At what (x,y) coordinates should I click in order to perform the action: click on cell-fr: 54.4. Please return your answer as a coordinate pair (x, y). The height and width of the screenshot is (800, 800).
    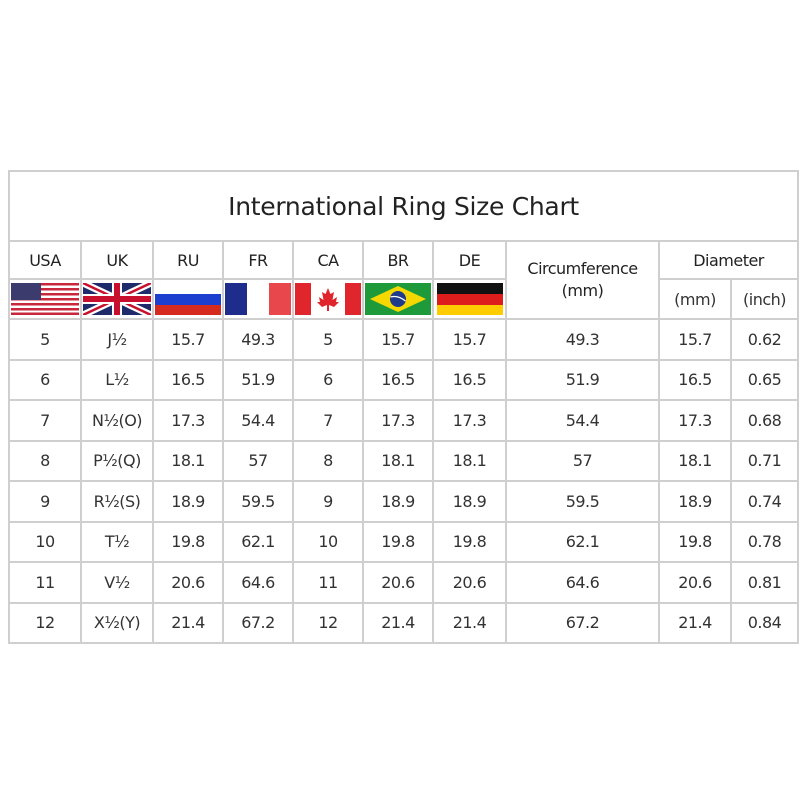
    Looking at the image, I should click on (258, 420).